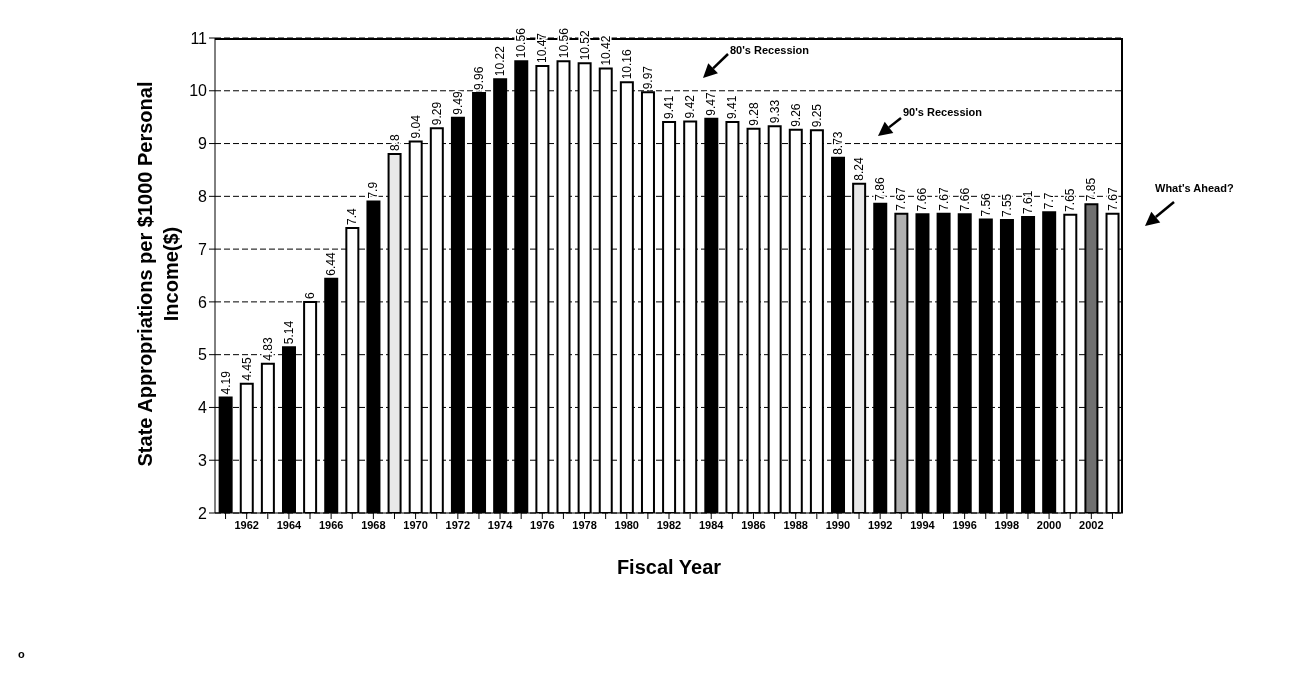 This screenshot has height=674, width=1292. What do you see at coordinates (690, 106) in the screenshot?
I see `data-label: 9.42` at bounding box center [690, 106].